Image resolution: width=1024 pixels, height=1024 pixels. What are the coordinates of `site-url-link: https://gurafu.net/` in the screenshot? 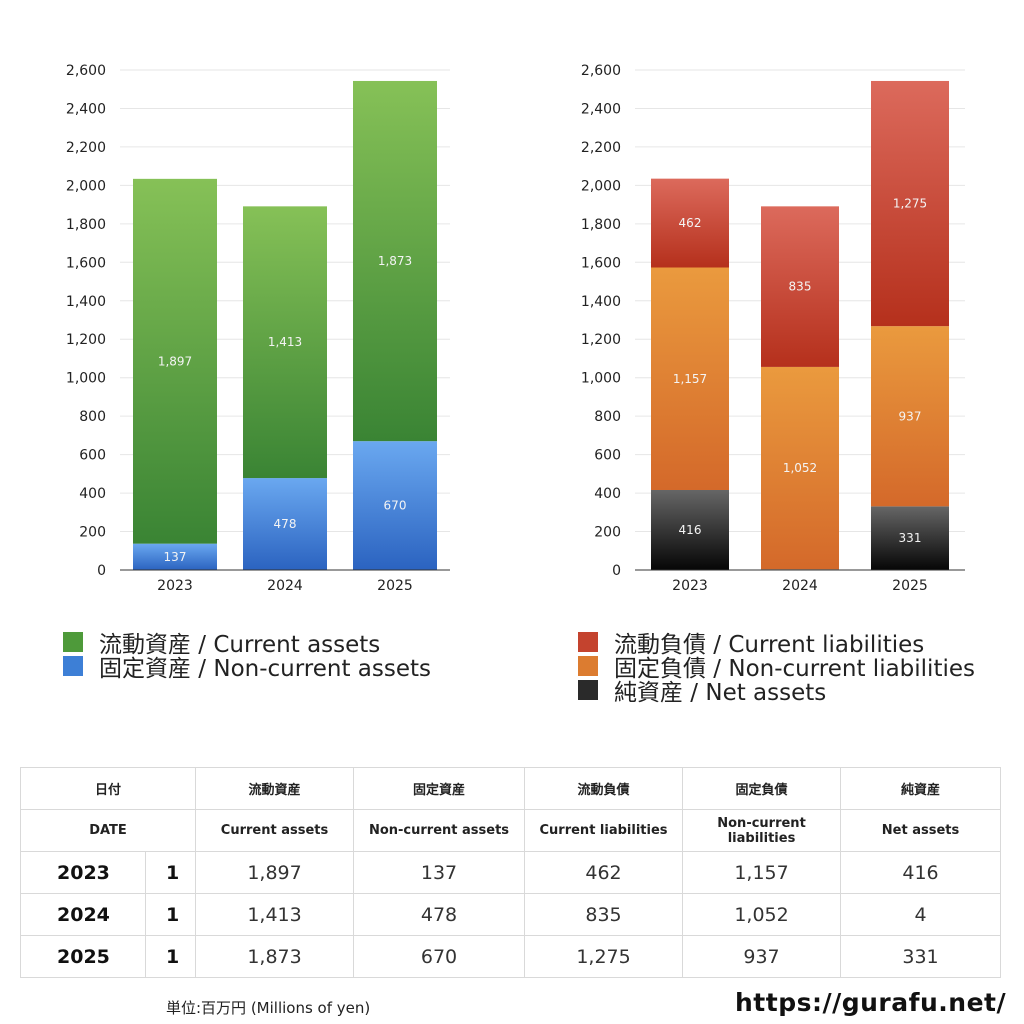 It's located at (871, 1002).